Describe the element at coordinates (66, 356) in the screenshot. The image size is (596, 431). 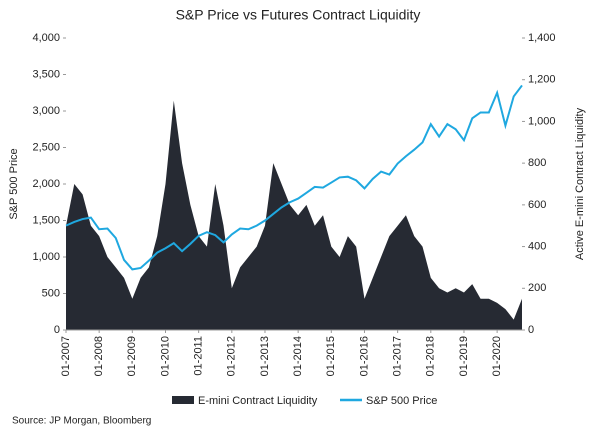
I see `x-tick-label: 01-2007` at that location.